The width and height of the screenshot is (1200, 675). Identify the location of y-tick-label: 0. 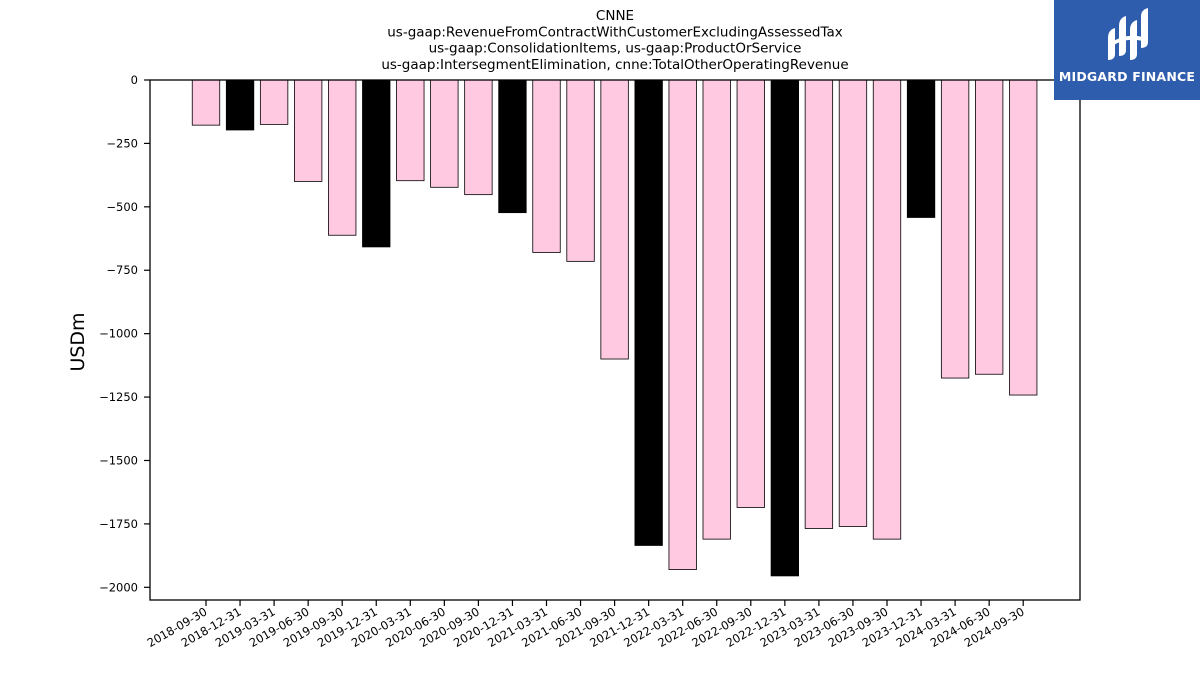
(134, 80).